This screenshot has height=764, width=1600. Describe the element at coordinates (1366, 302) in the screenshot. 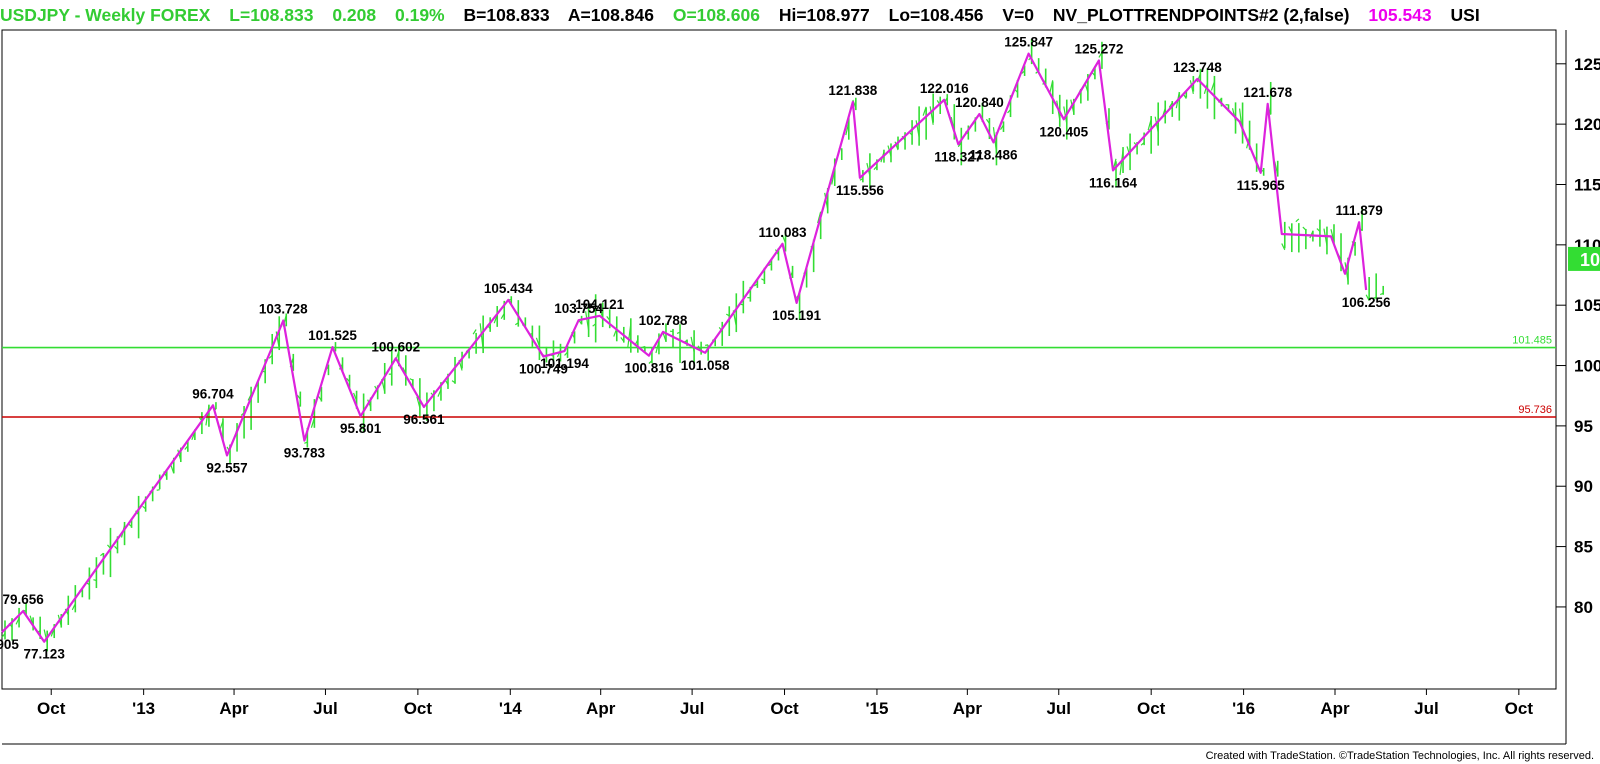

I see `swing-point-label: 106.256` at that location.